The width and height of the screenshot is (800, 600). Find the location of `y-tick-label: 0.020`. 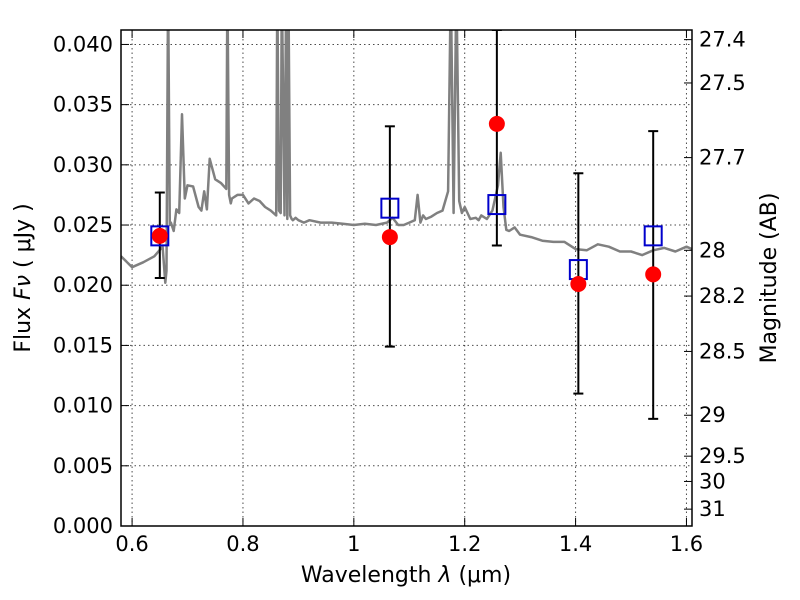

y-tick-label: 0.020 is located at coordinates (83, 285).